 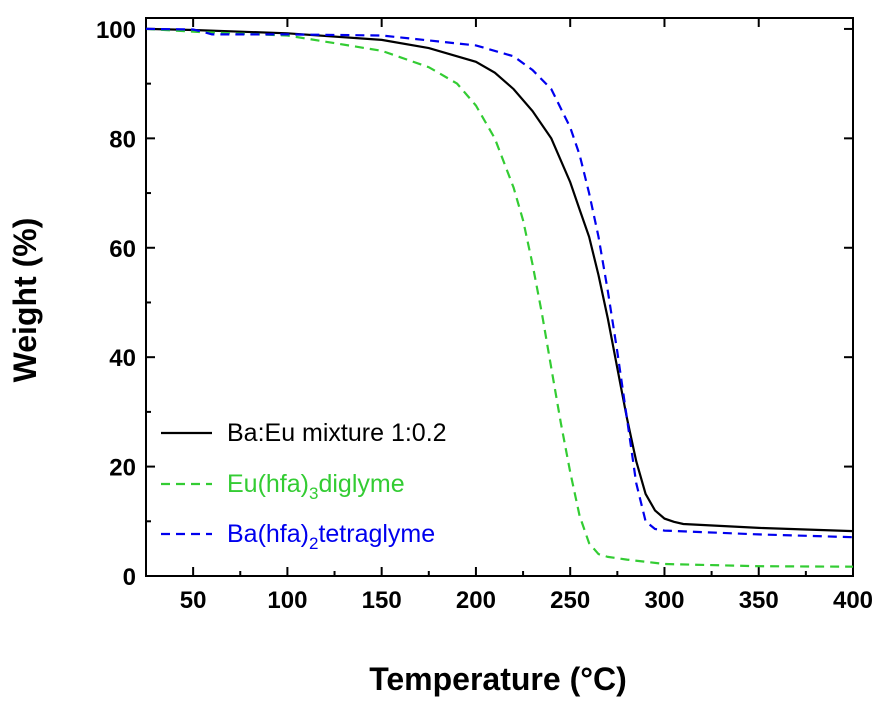 I want to click on legend-label-2: Eu(hfa)3diglyme, so click(x=316, y=486).